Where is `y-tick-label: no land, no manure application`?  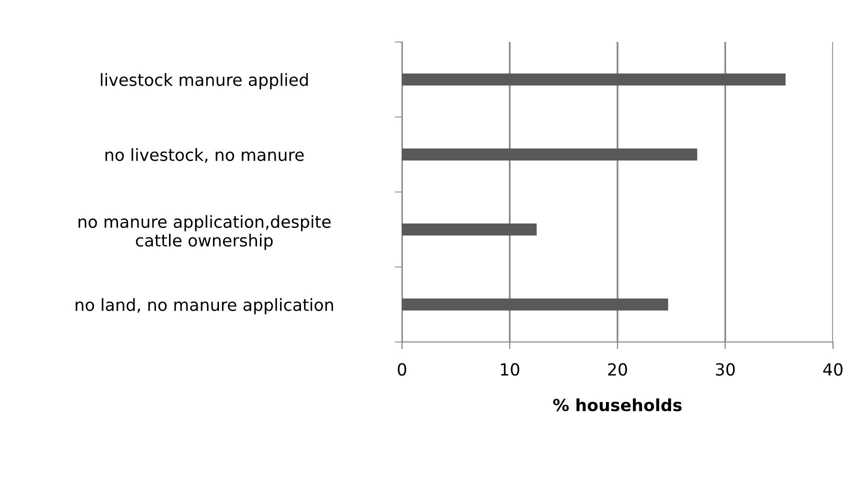
y-tick-label: no land, no manure application is located at coordinates (205, 306).